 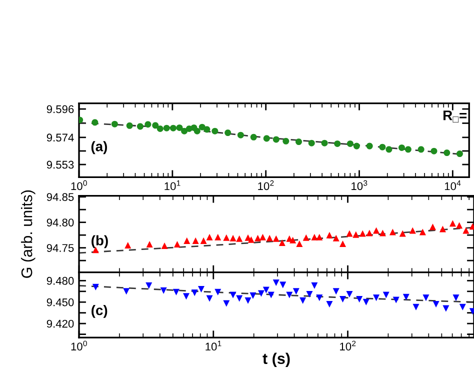 What do you see at coordinates (28, 234) in the screenshot?
I see `y-axis-title: G (arb. units)` at bounding box center [28, 234].